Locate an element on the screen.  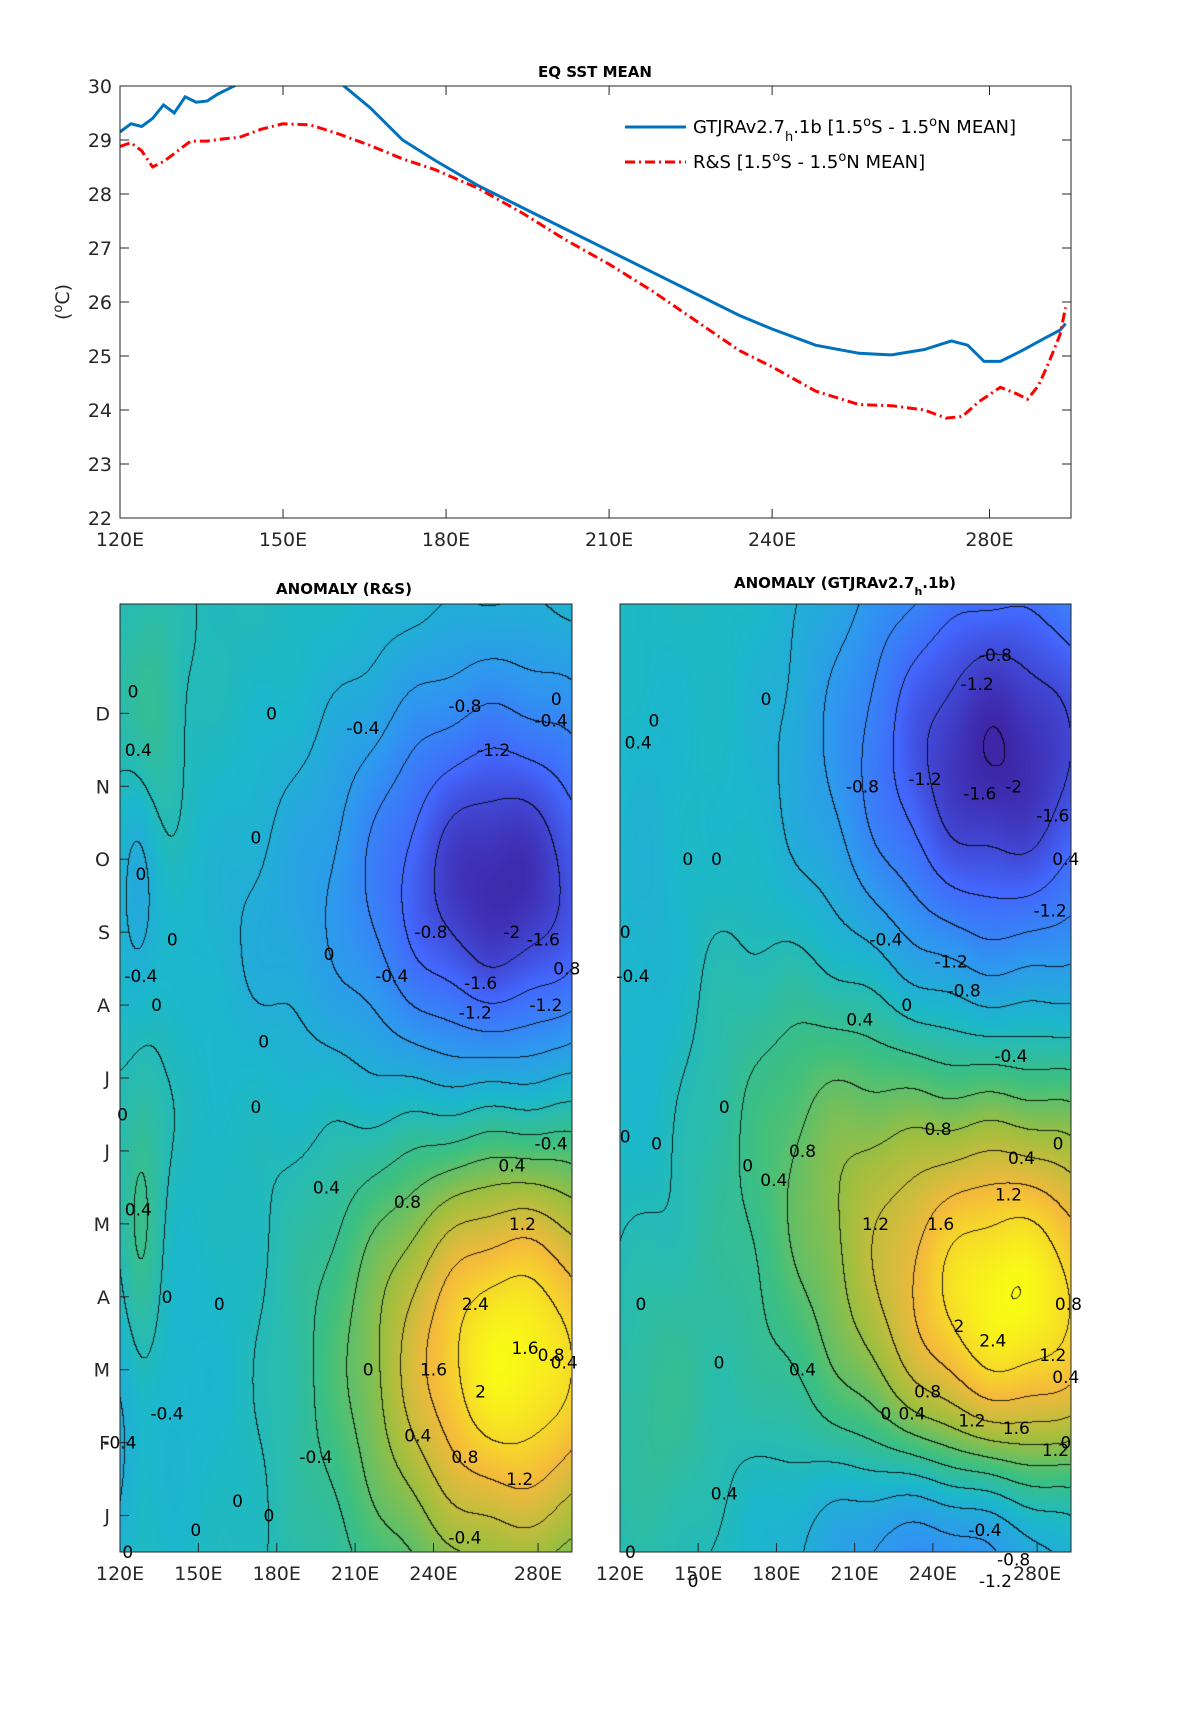
y-tick-label: 26 is located at coordinates (100, 303).